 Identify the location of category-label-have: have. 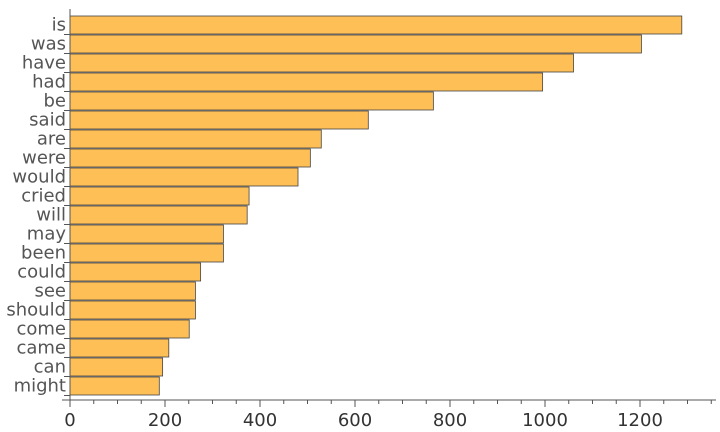
(44, 63).